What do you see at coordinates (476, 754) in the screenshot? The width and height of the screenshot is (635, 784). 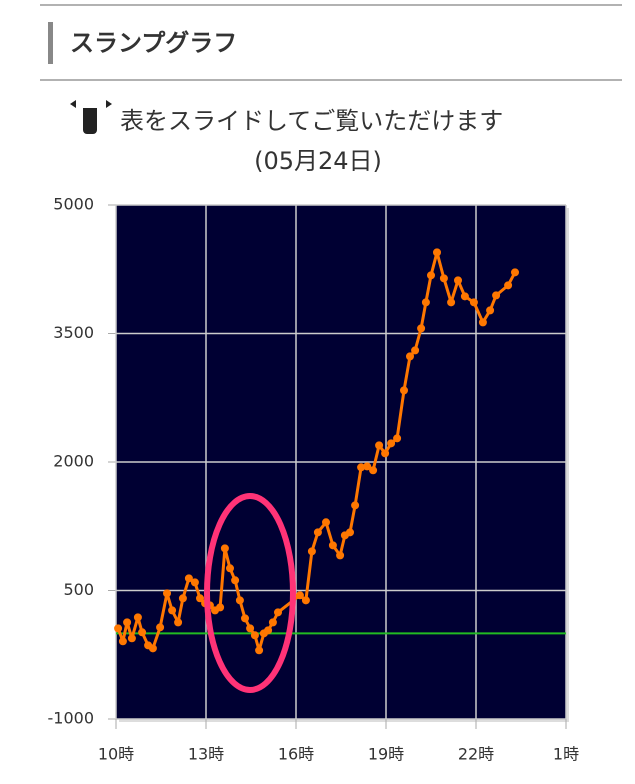 I see `x-tick-label: 22時` at bounding box center [476, 754].